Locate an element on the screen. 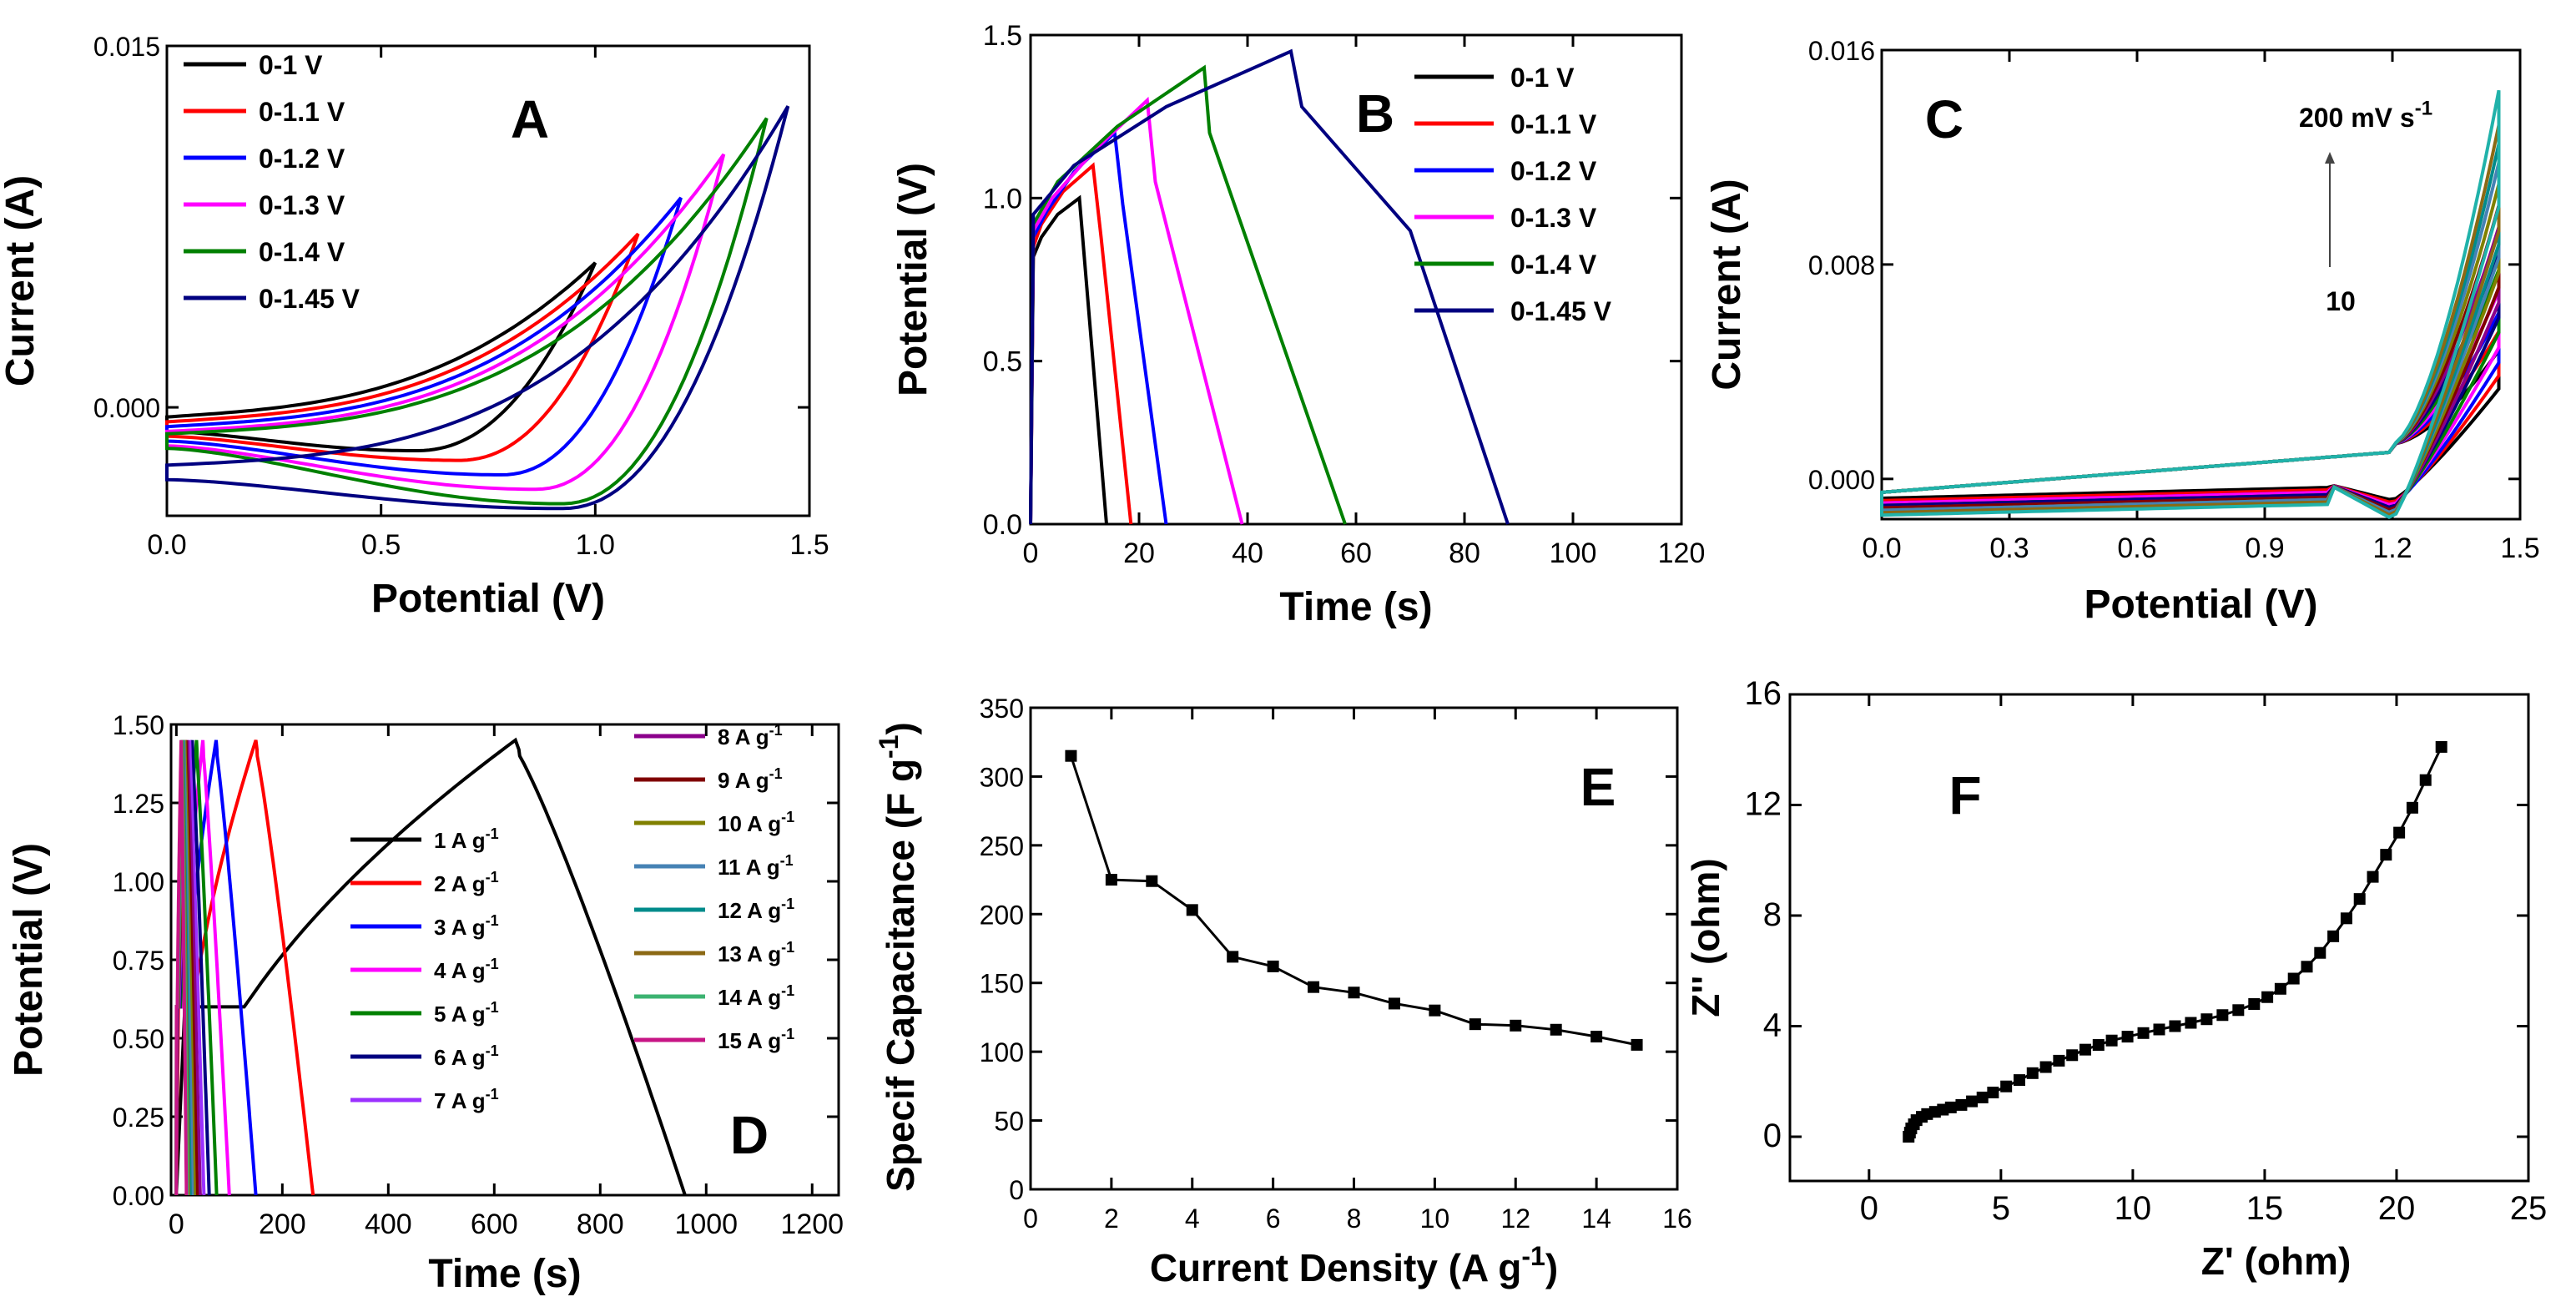 This screenshot has width=2576, height=1312. panel-letter-b: B is located at coordinates (1375, 114).